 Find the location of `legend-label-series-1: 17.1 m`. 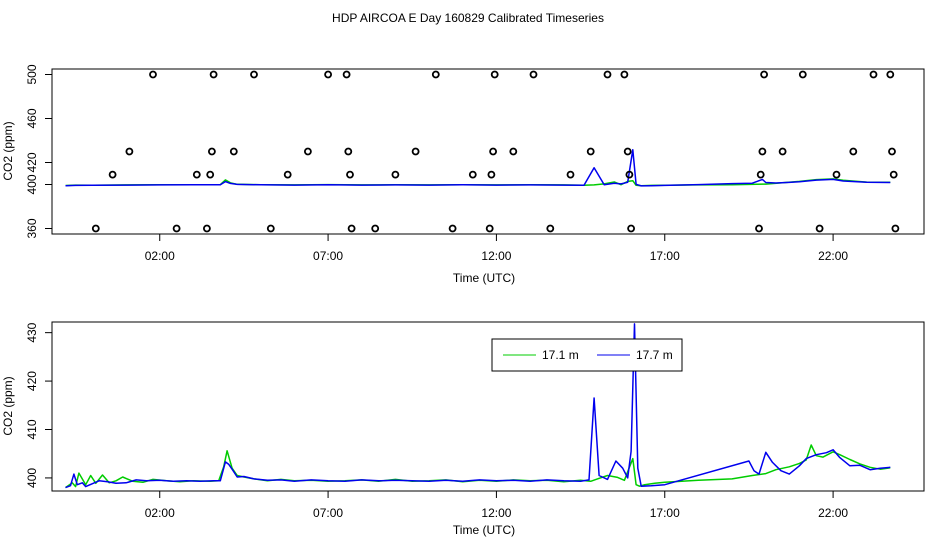

legend-label-series-1: 17.1 m is located at coordinates (560, 355).